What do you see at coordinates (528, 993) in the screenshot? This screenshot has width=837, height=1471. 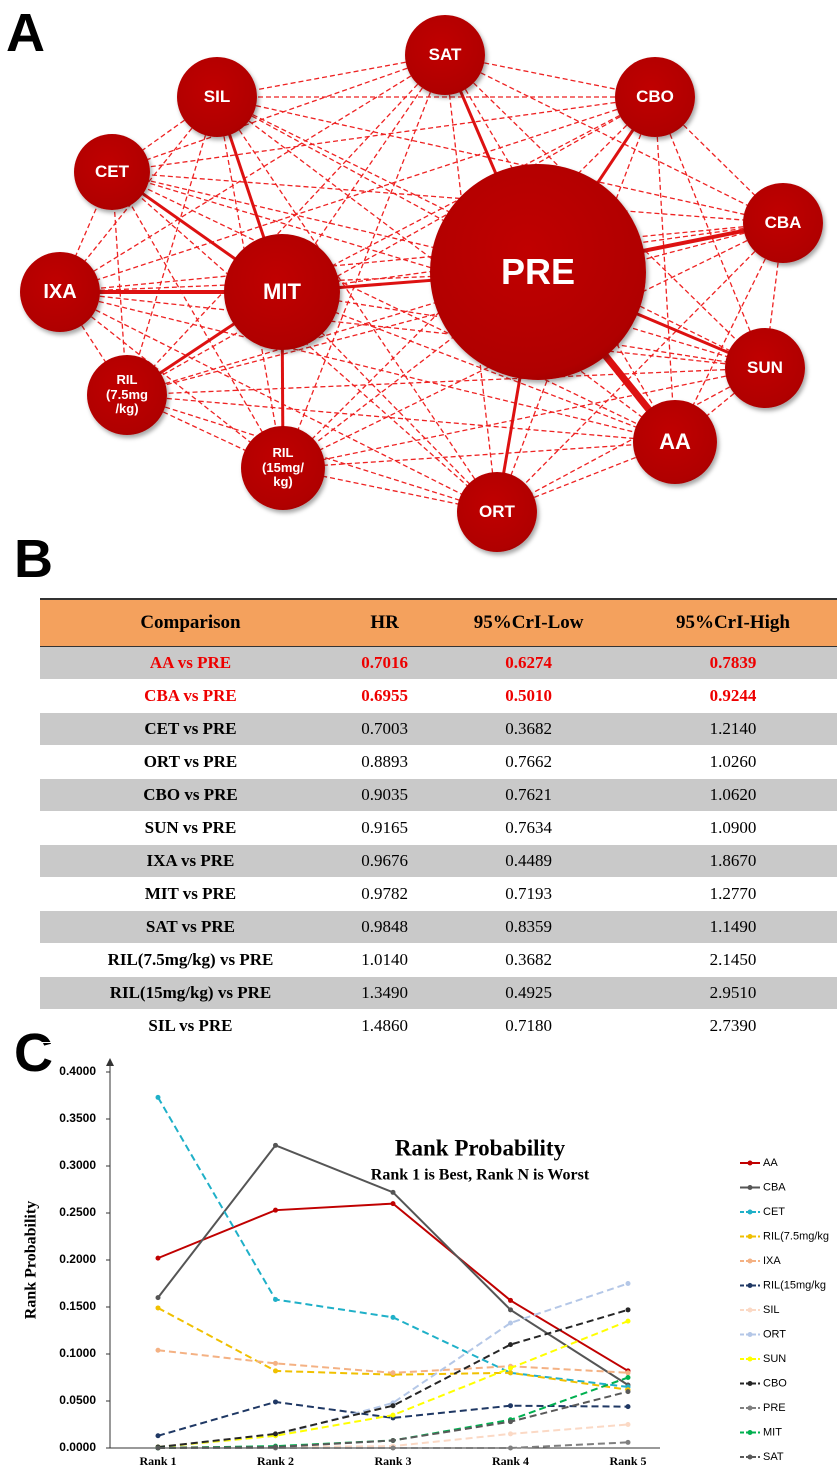 I see `table-cell: 0.4925` at bounding box center [528, 993].